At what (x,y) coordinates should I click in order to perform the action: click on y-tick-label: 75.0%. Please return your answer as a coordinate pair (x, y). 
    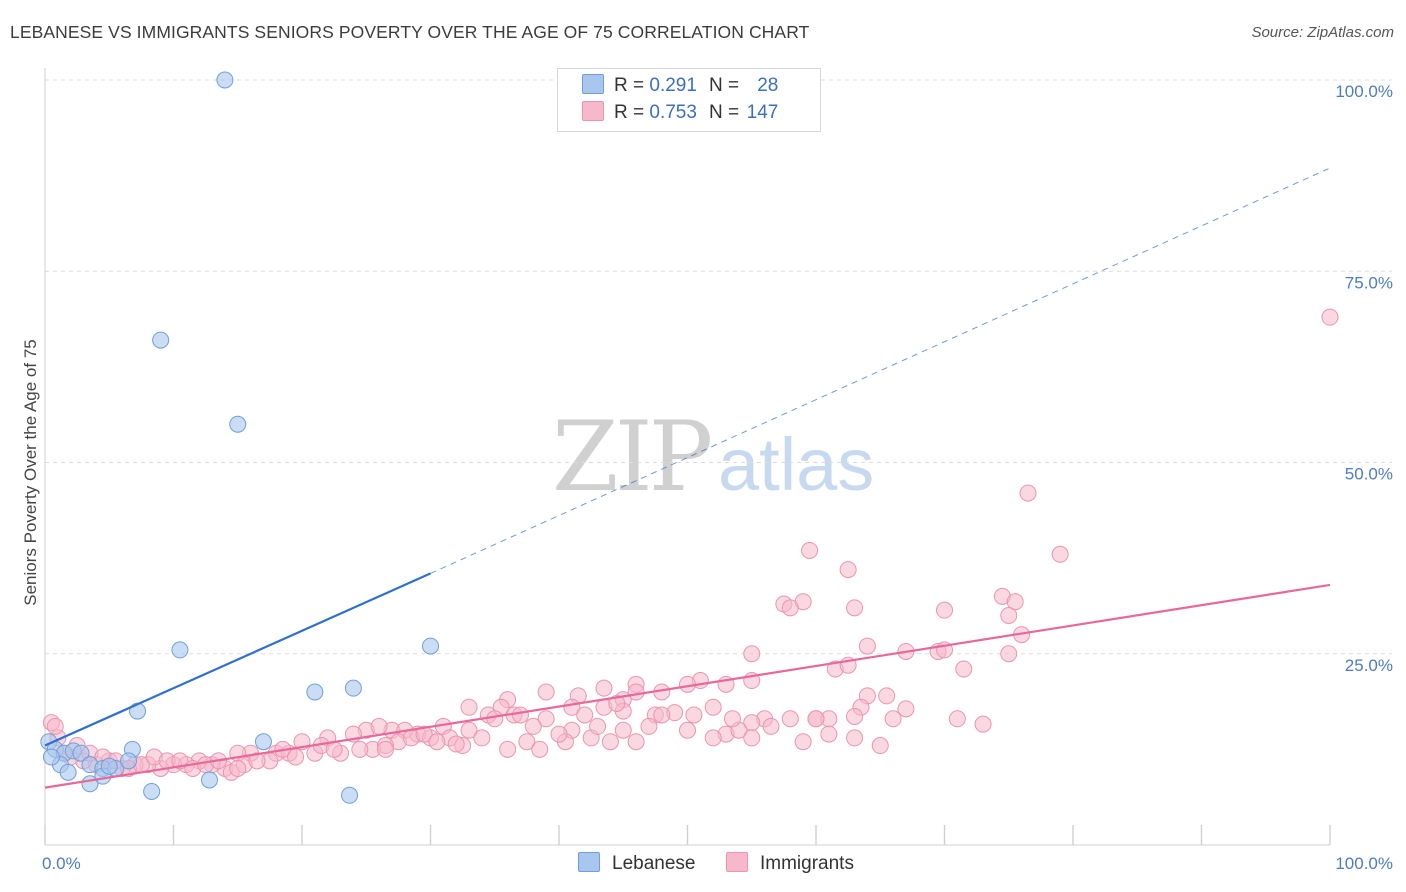
    Looking at the image, I should click on (1369, 282).